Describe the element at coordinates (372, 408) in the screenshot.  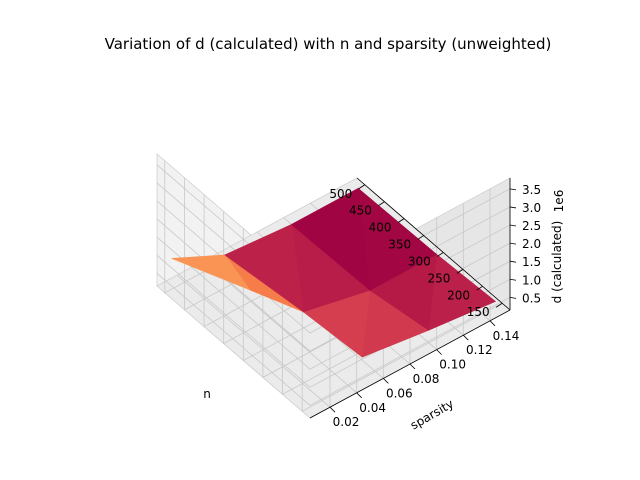
I see `sparsity-tick-label: 0.04` at that location.